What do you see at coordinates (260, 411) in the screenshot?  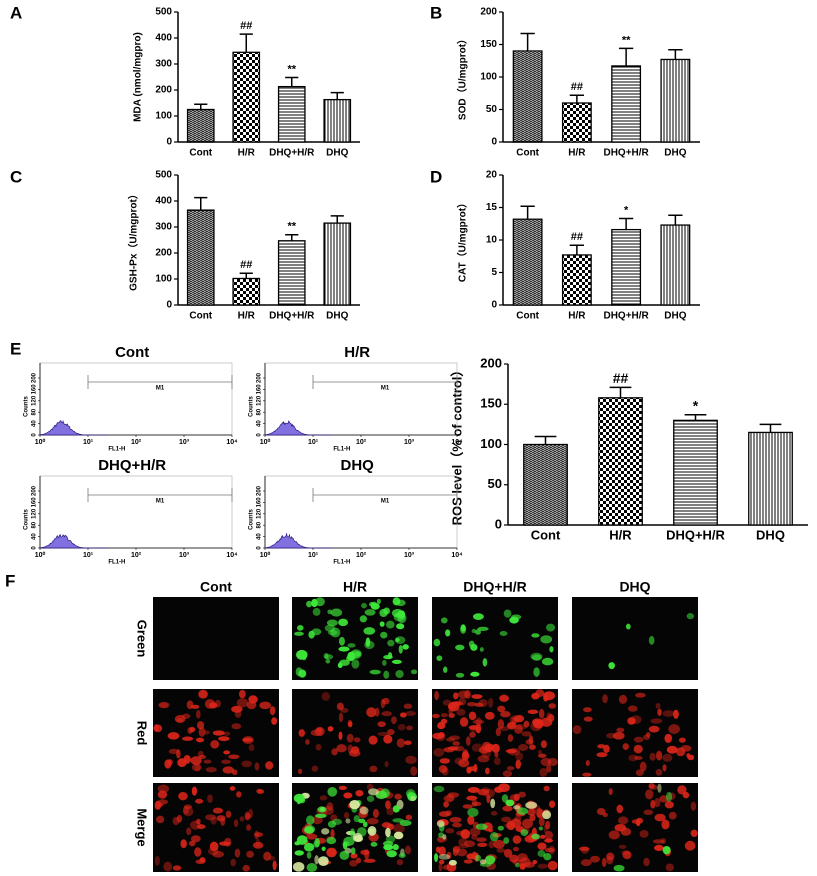 I see `y-tick-label: 80` at bounding box center [260, 411].